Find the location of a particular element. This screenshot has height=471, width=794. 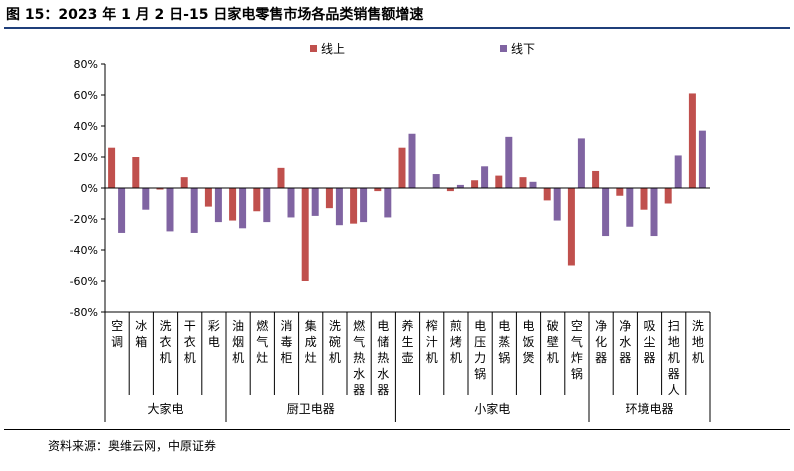

category-label: 空调 is located at coordinates (117, 334).